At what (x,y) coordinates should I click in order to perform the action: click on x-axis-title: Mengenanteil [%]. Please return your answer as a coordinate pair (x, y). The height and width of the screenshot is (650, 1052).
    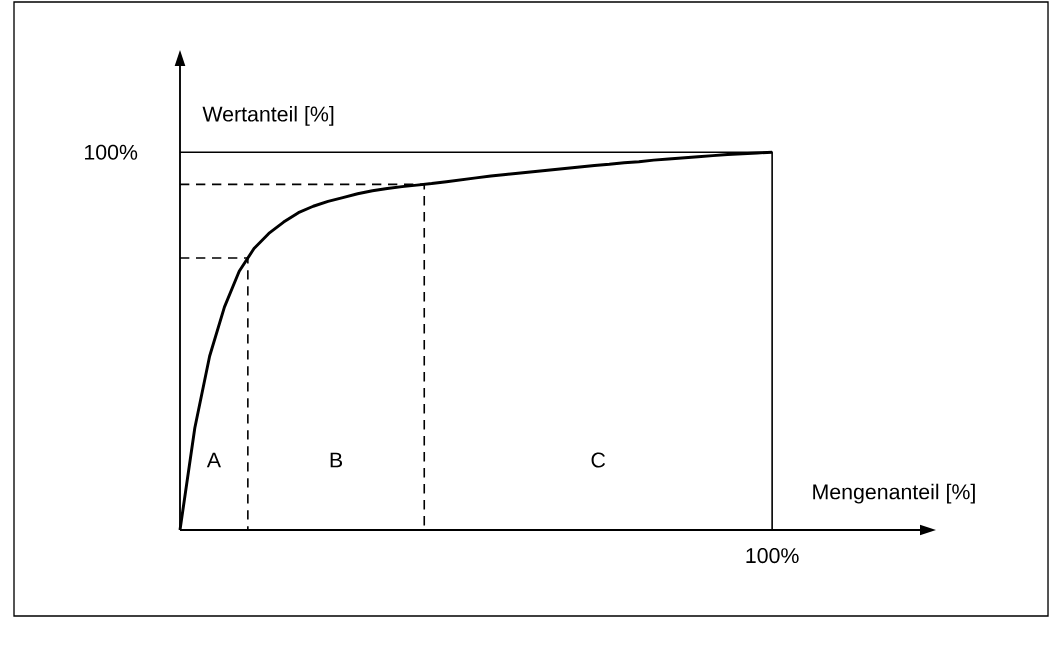
    Looking at the image, I should click on (894, 493).